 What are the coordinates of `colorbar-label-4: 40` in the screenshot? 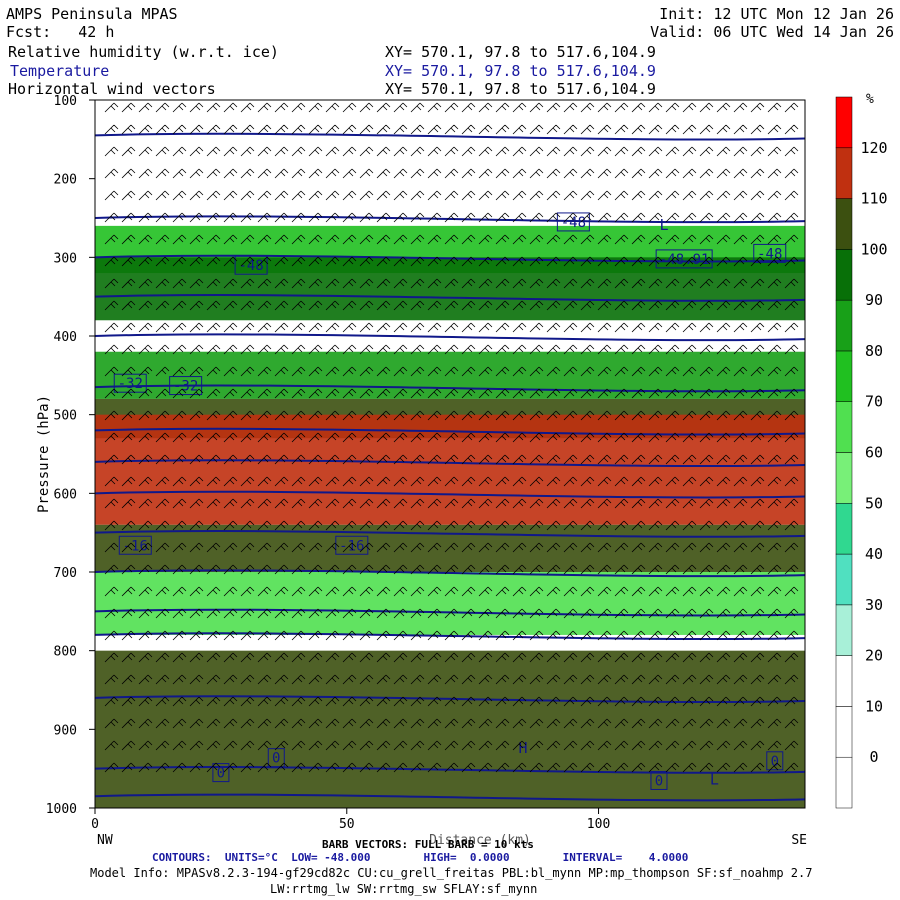 It's located at (874, 554).